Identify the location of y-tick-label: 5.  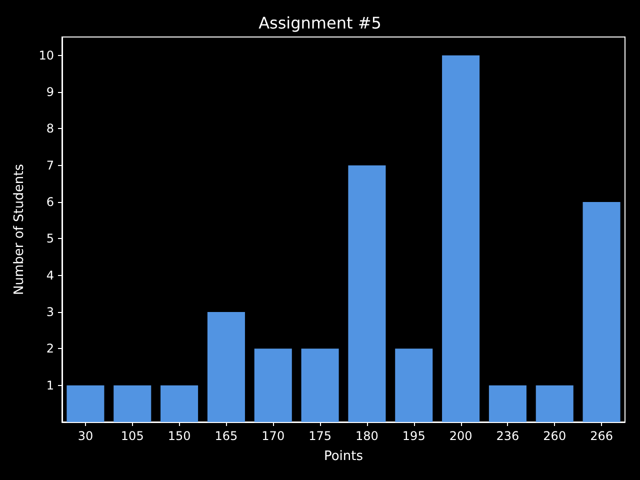
(50, 239).